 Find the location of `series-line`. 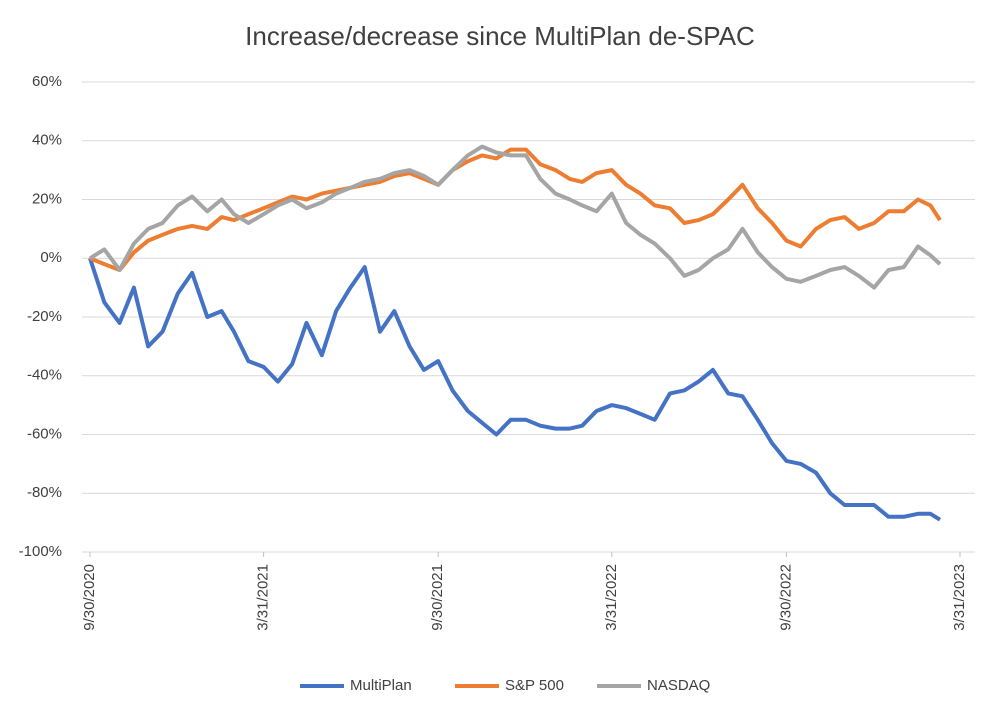

series-line is located at coordinates (515, 209).